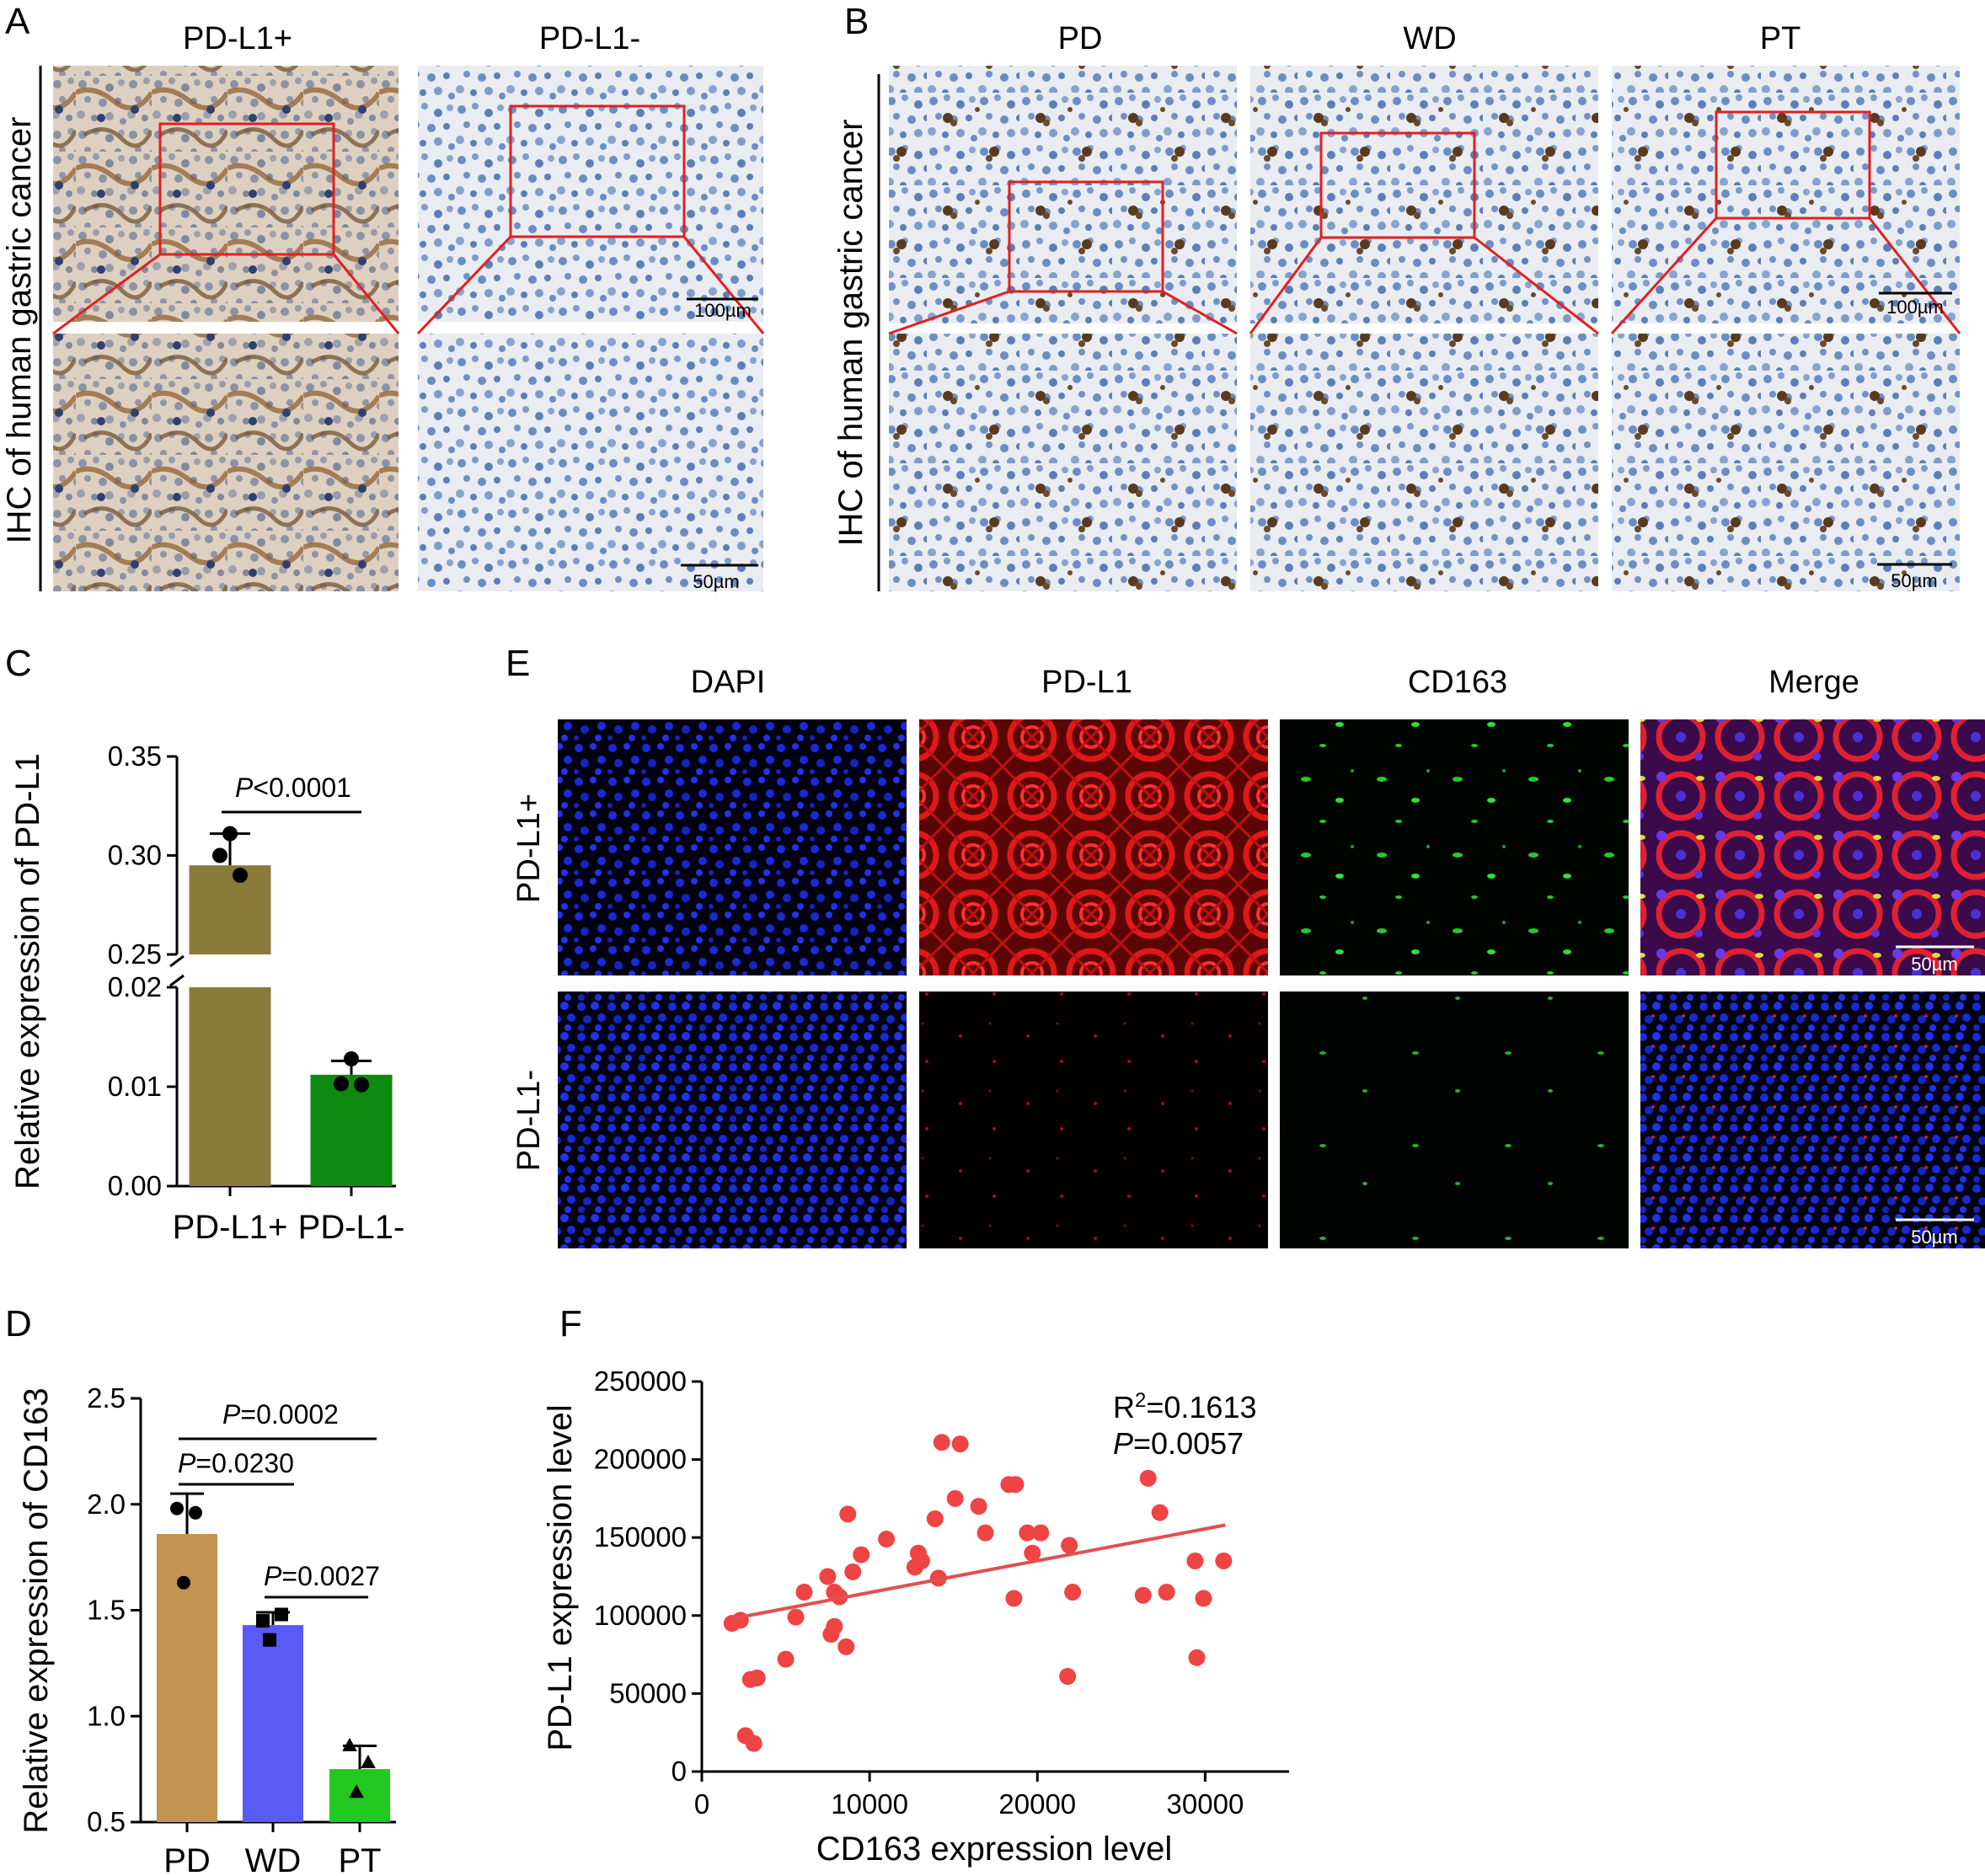 The height and width of the screenshot is (1876, 1985). I want to click on if-image-merge-pos, so click(1813, 847).